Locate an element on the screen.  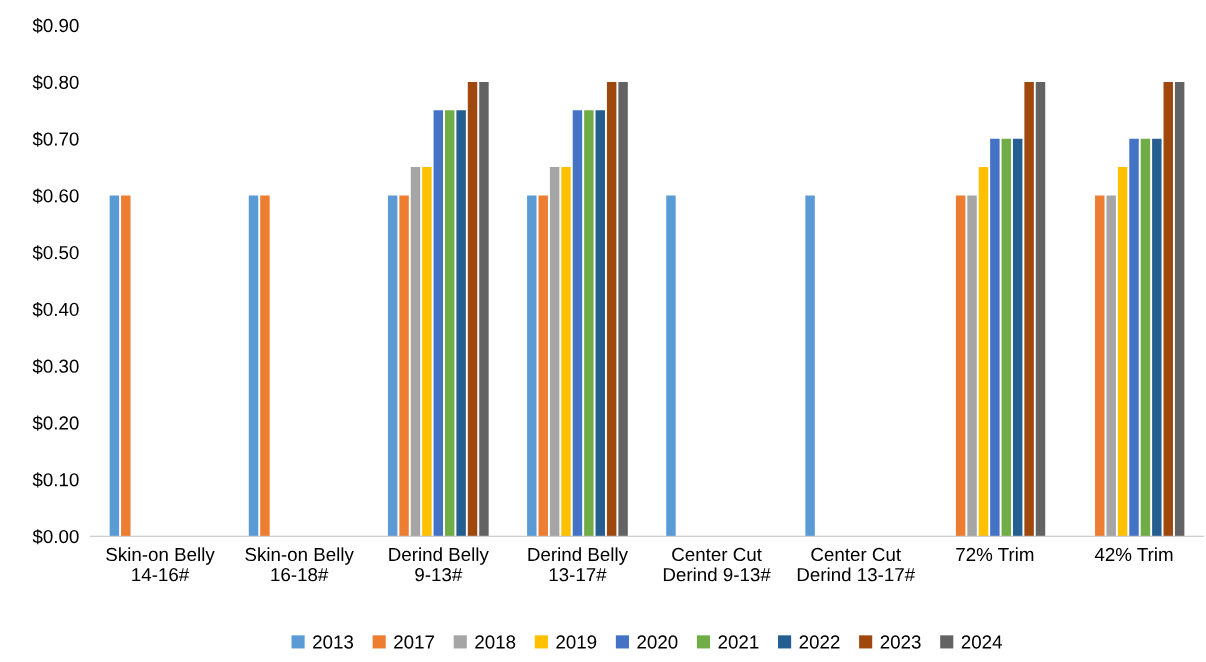
legend-label: 2024 is located at coordinates (981, 642).